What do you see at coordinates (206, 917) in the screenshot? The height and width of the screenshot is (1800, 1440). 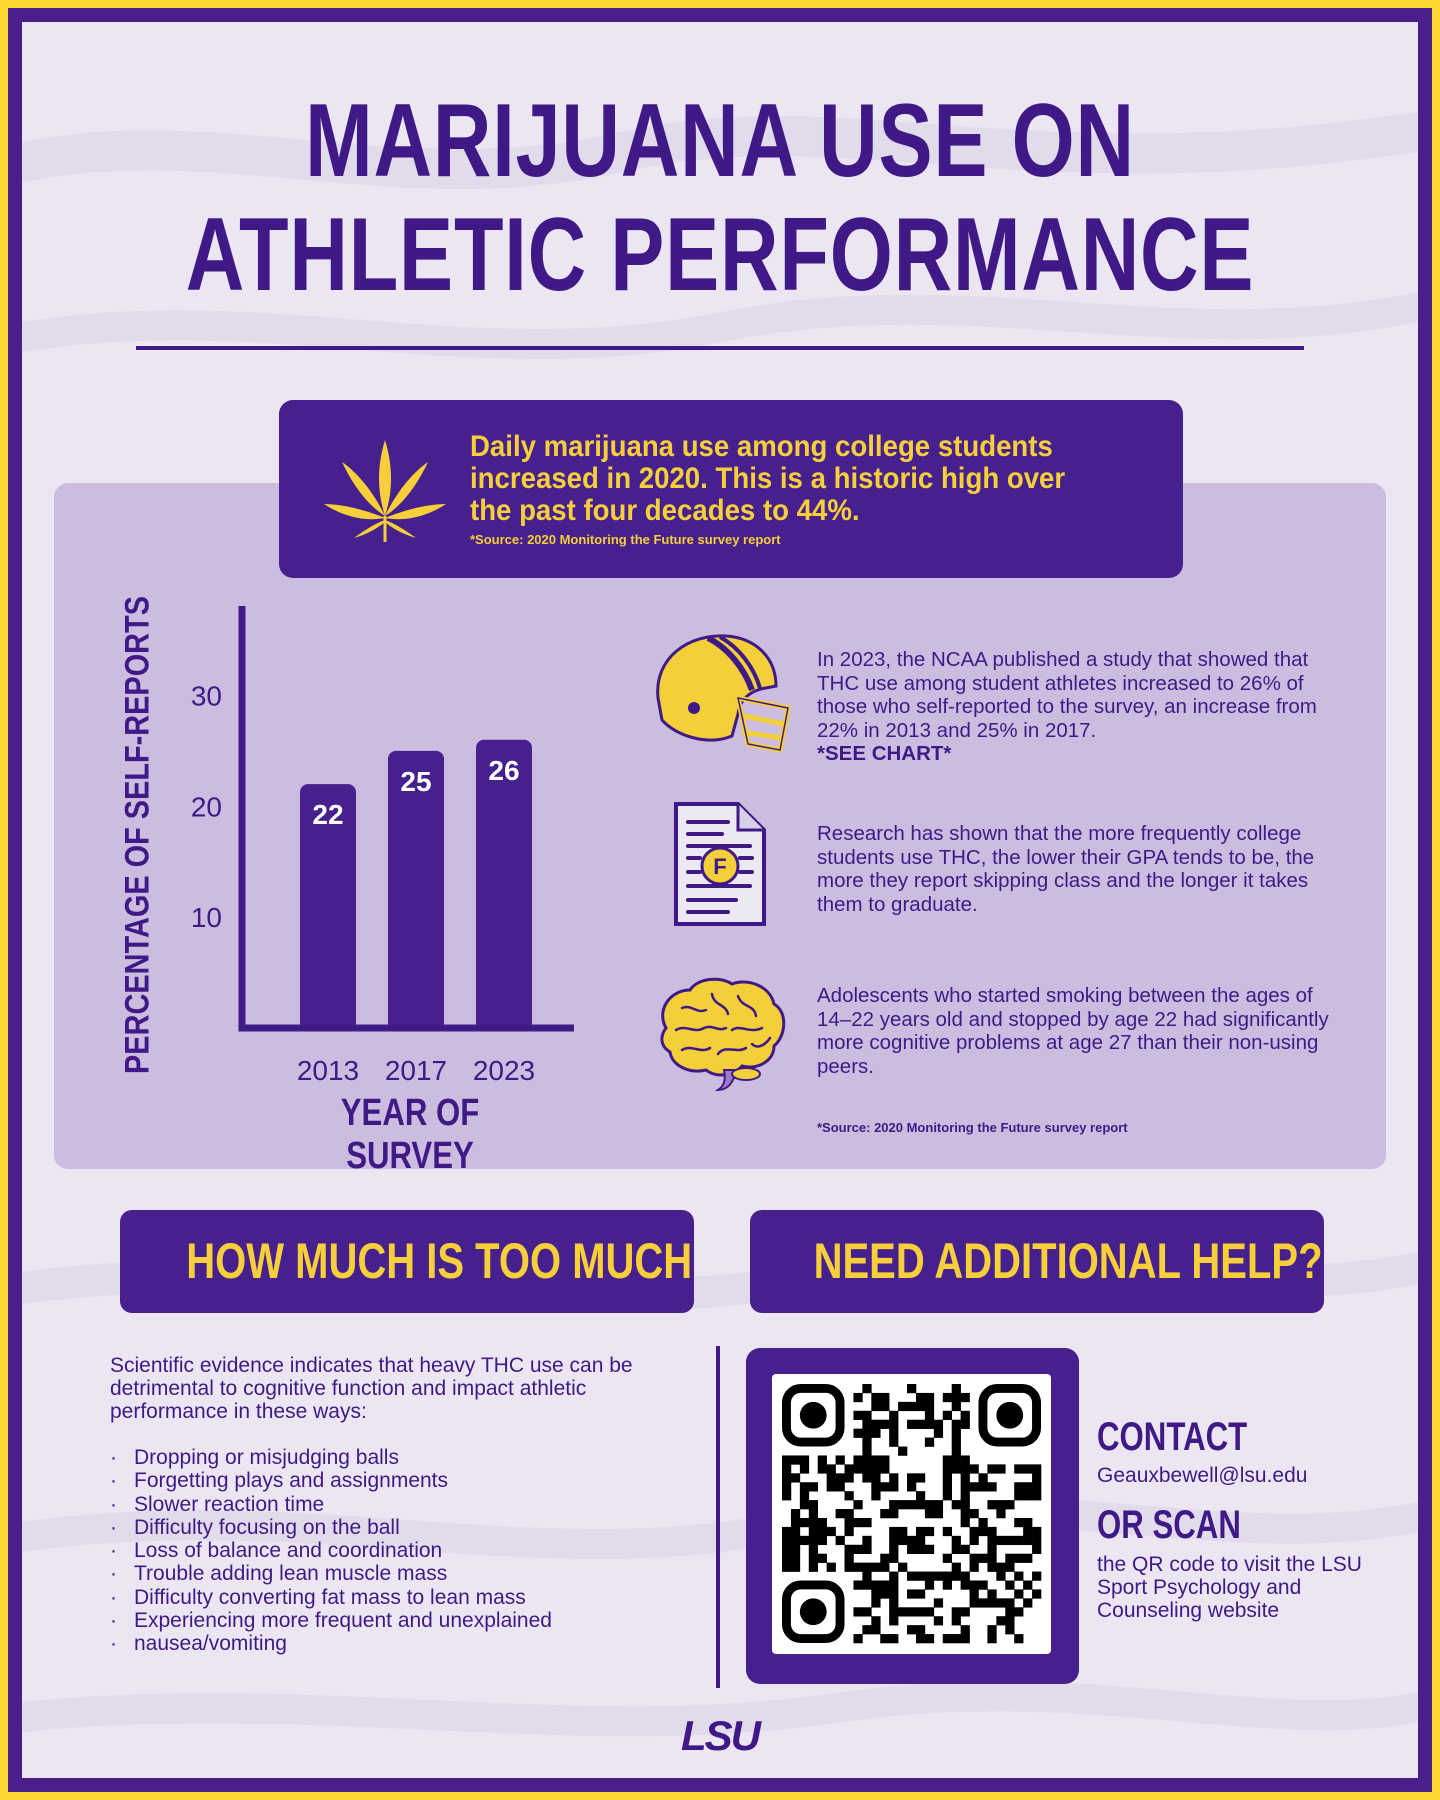 I see `y-tick-label: 10` at bounding box center [206, 917].